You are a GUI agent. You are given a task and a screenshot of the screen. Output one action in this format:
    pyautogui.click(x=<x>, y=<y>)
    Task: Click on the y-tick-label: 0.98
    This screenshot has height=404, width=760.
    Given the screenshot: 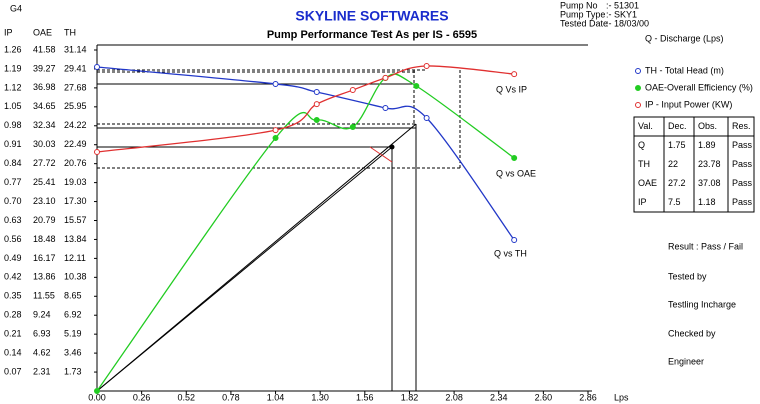 What is the action you would take?
    pyautogui.click(x=13, y=125)
    